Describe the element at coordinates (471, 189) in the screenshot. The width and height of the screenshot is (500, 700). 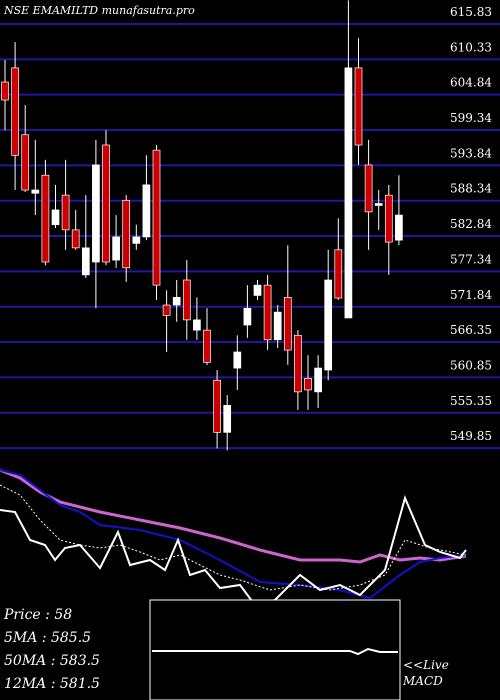
I see `y-tick-label: 588.34` at that location.